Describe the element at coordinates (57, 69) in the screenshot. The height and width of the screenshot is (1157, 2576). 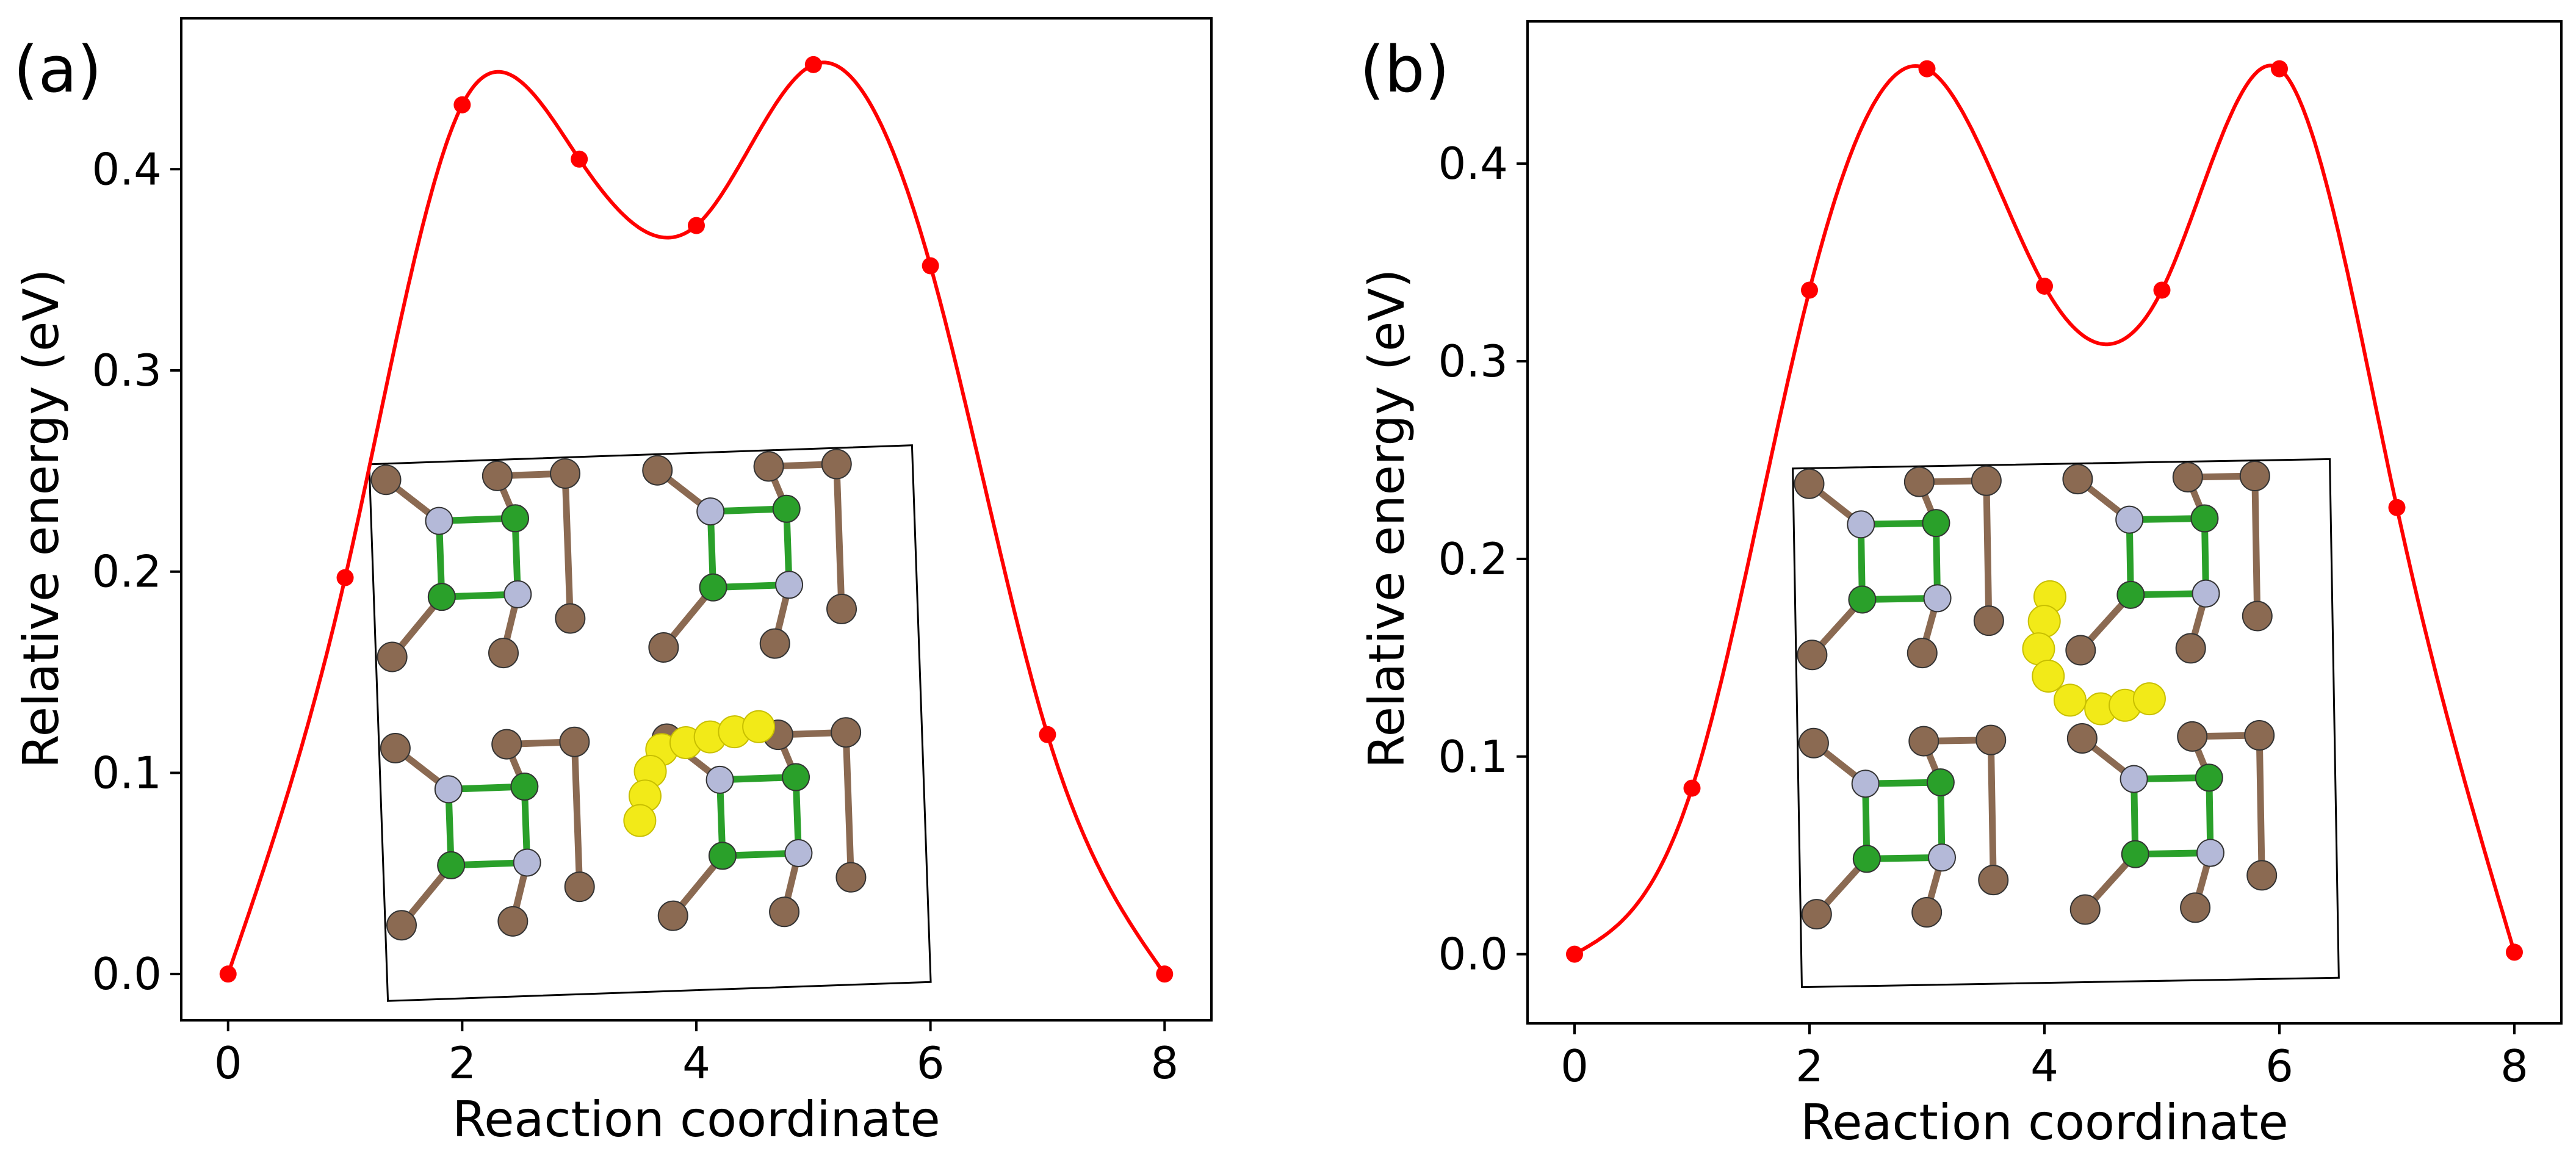
I see `panel-label: (a)` at that location.